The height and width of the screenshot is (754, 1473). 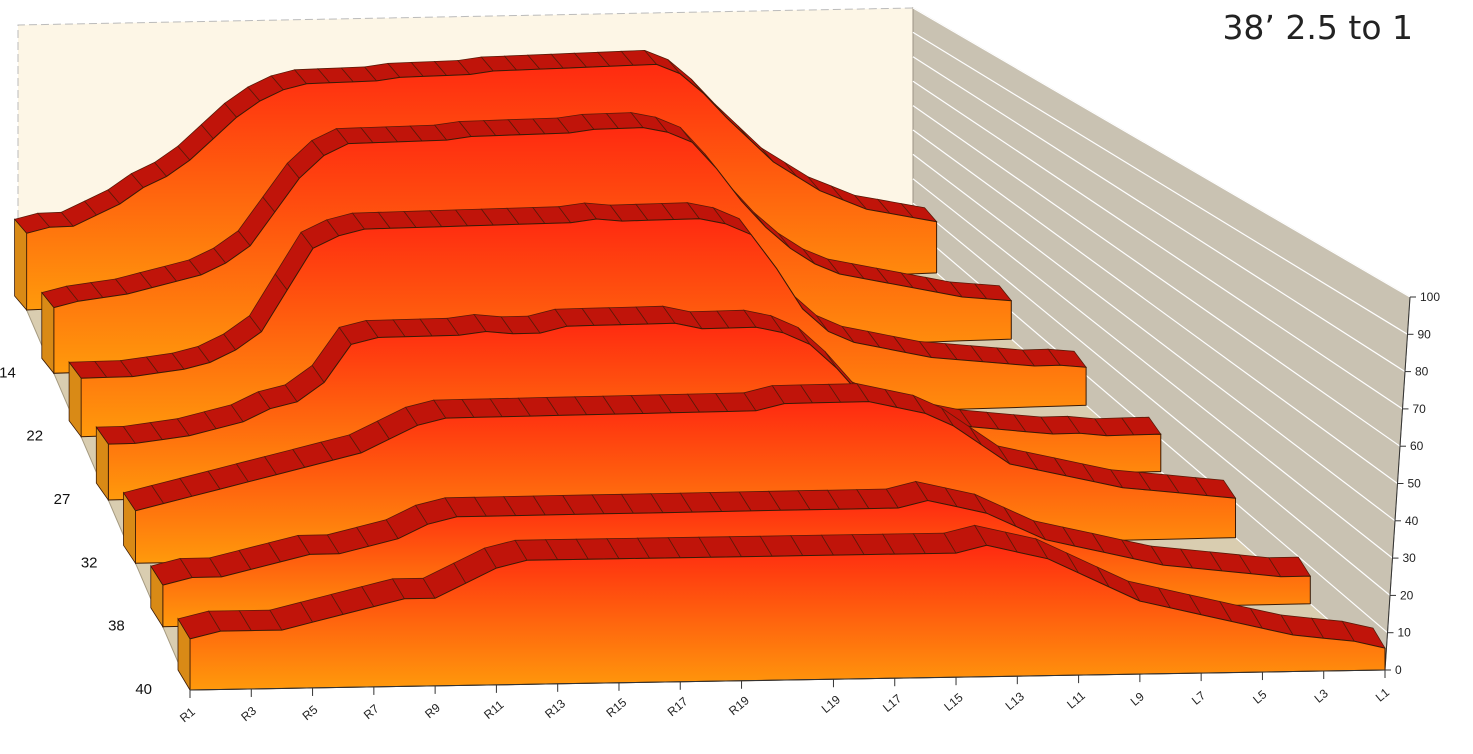 What do you see at coordinates (616, 707) in the screenshot?
I see `category-tick-label: R15` at bounding box center [616, 707].